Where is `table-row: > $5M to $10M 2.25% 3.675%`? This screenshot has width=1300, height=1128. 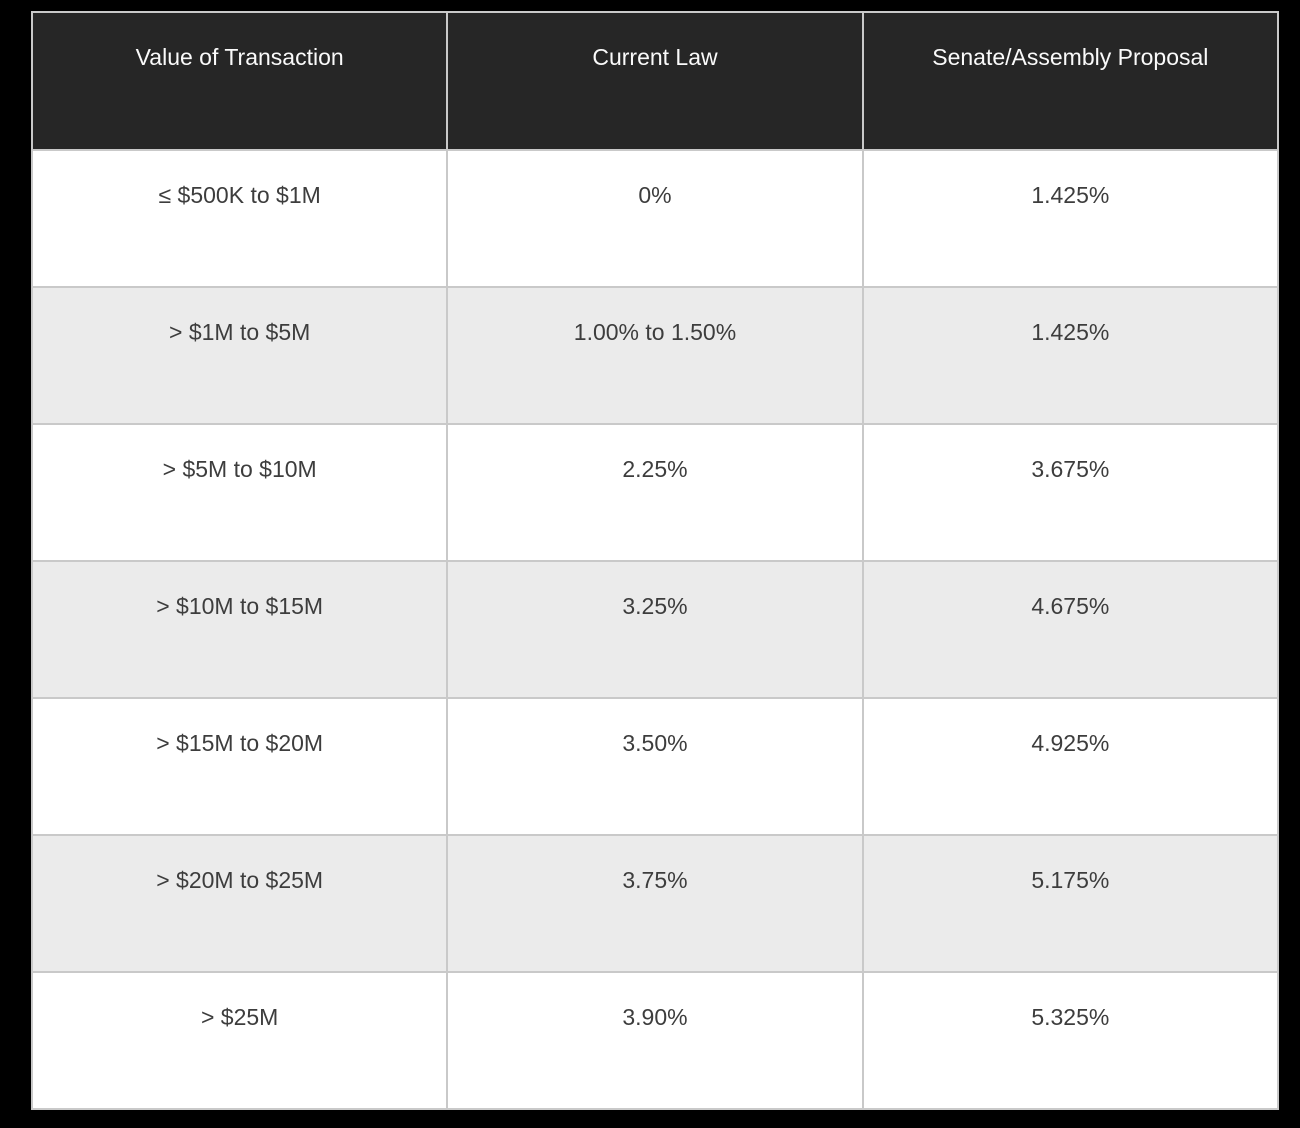
table-row: > $5M to $10M 2.25% 3.675% is located at coordinates (655, 492).